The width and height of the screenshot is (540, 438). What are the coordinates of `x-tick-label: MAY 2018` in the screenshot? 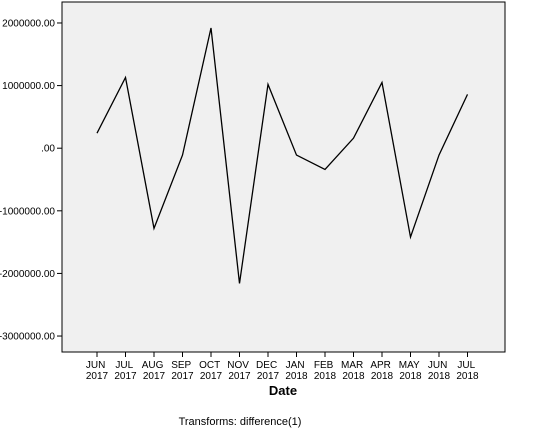 It's located at (411, 371).